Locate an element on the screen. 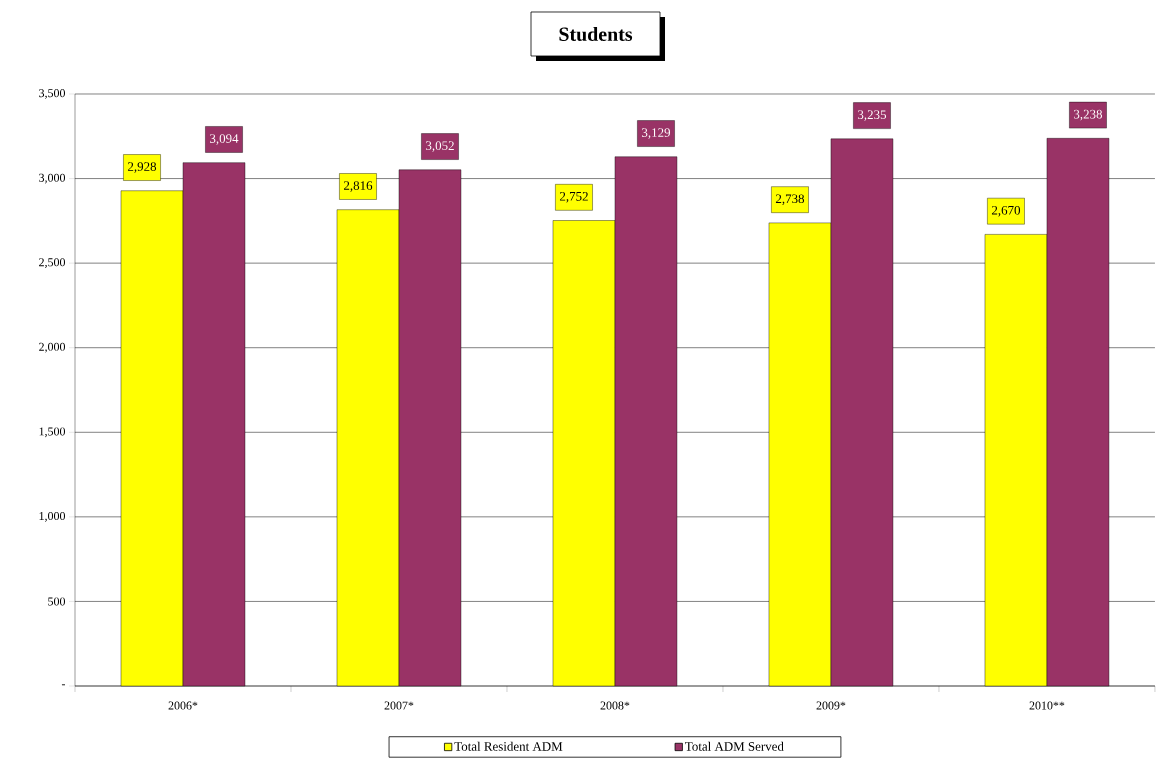 The image size is (1156, 780). data-label: 2,738 is located at coordinates (790, 199).